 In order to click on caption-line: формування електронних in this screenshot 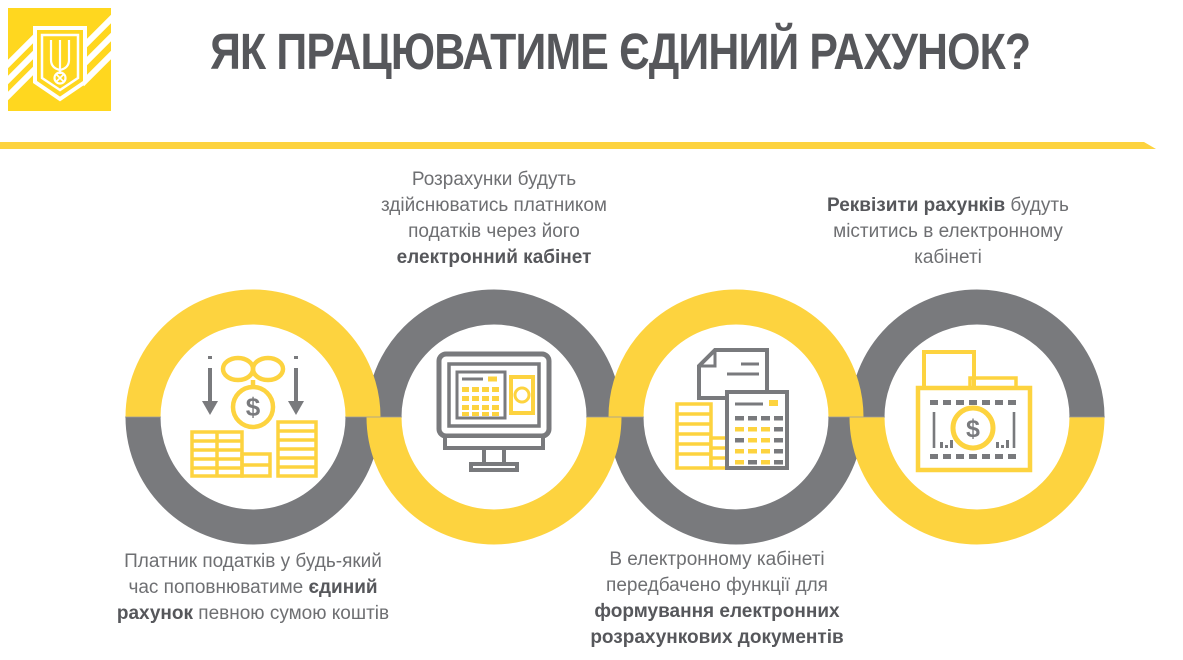, I will do `click(717, 611)`.